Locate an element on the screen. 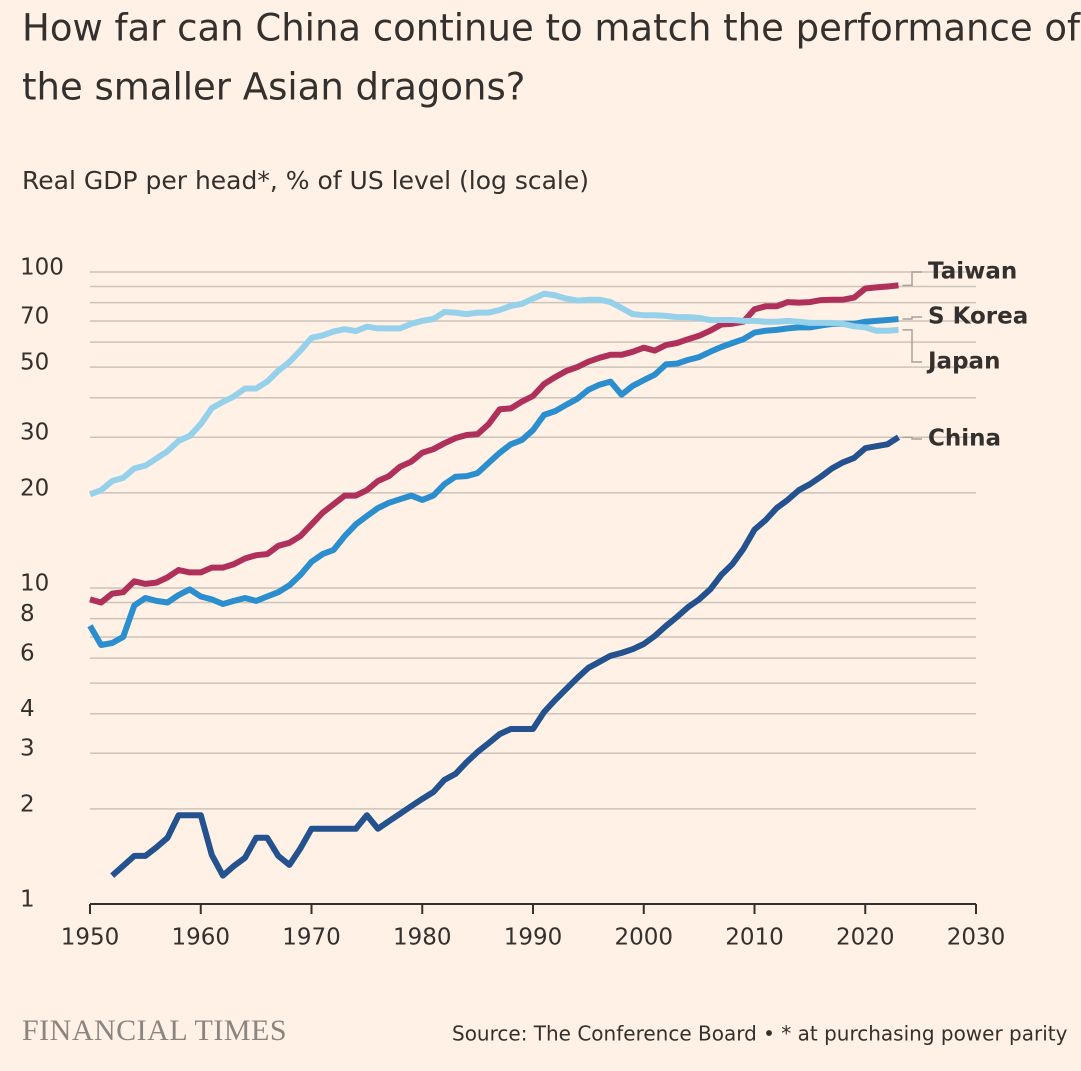 The image size is (1081, 1071). x-tick-label: 2030 is located at coordinates (976, 938).